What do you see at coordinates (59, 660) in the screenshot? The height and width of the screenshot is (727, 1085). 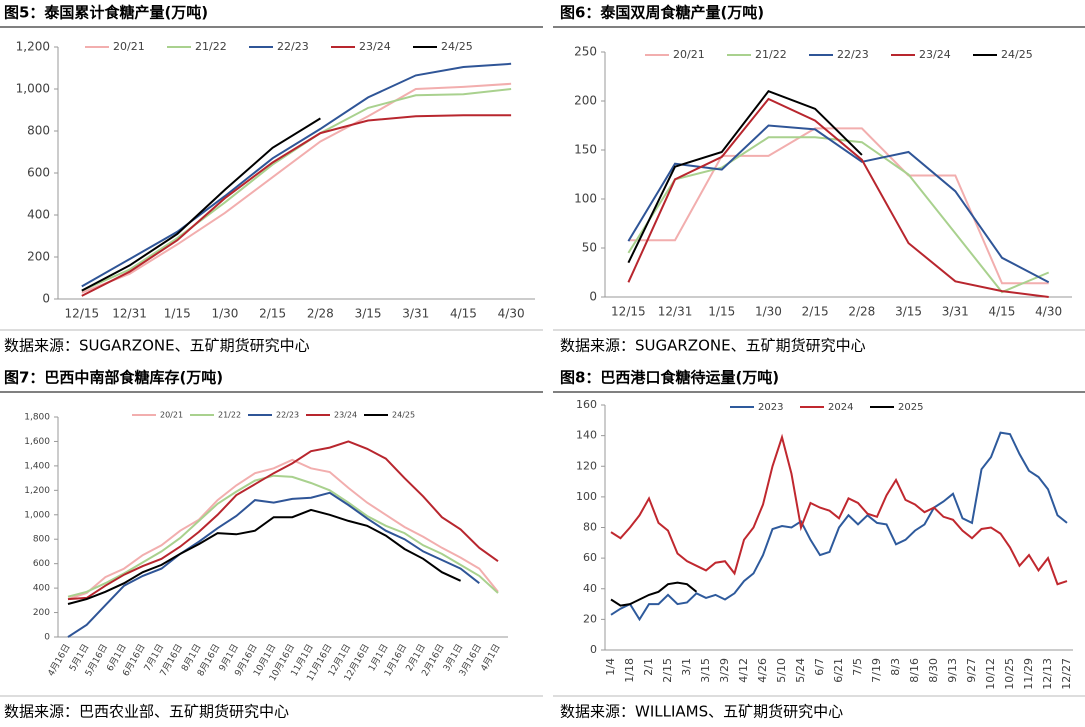 I see `x-tick-label: 4月16日` at bounding box center [59, 660].